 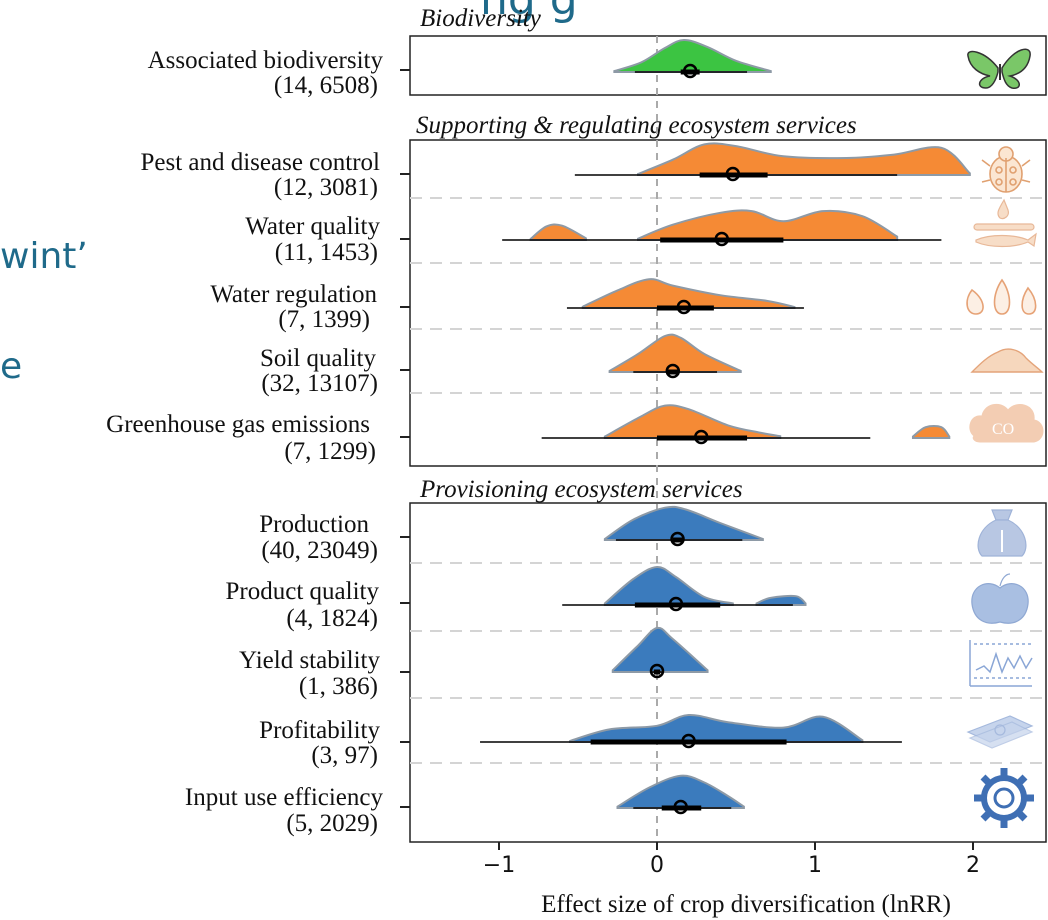 I want to click on density-pest-and-disease-control, so click(x=804, y=159).